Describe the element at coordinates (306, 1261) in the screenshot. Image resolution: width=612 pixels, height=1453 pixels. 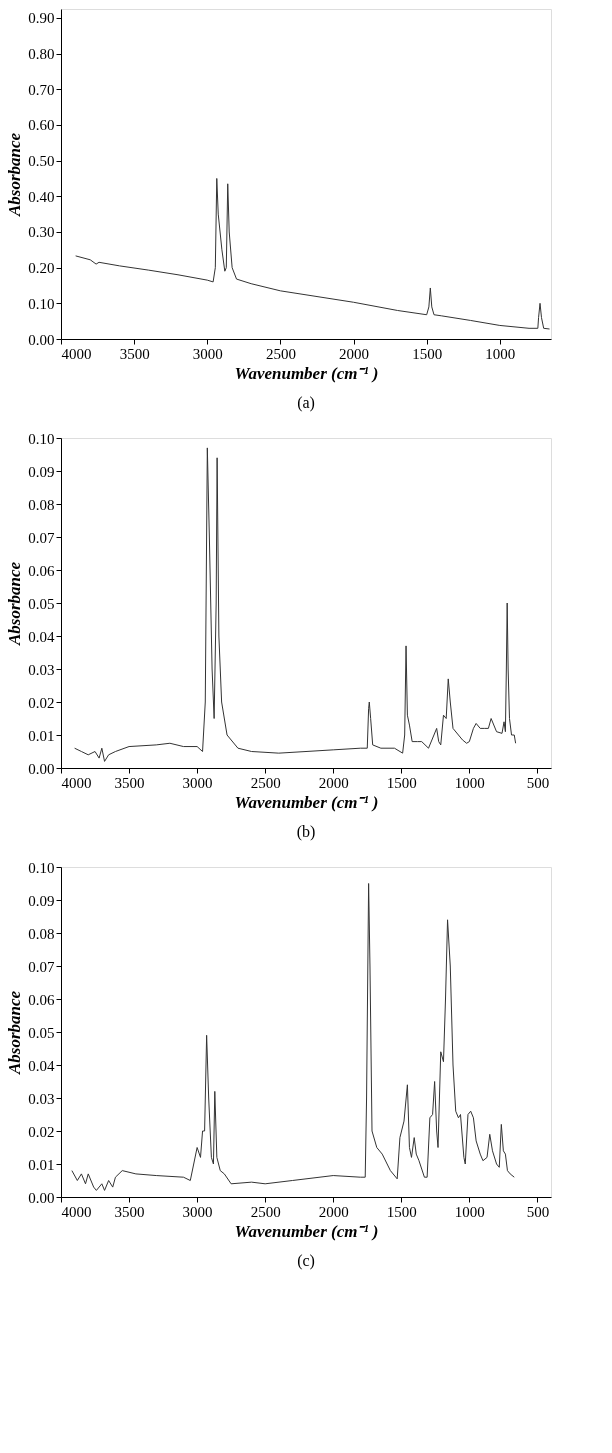
I see `text: (c)` at that location.